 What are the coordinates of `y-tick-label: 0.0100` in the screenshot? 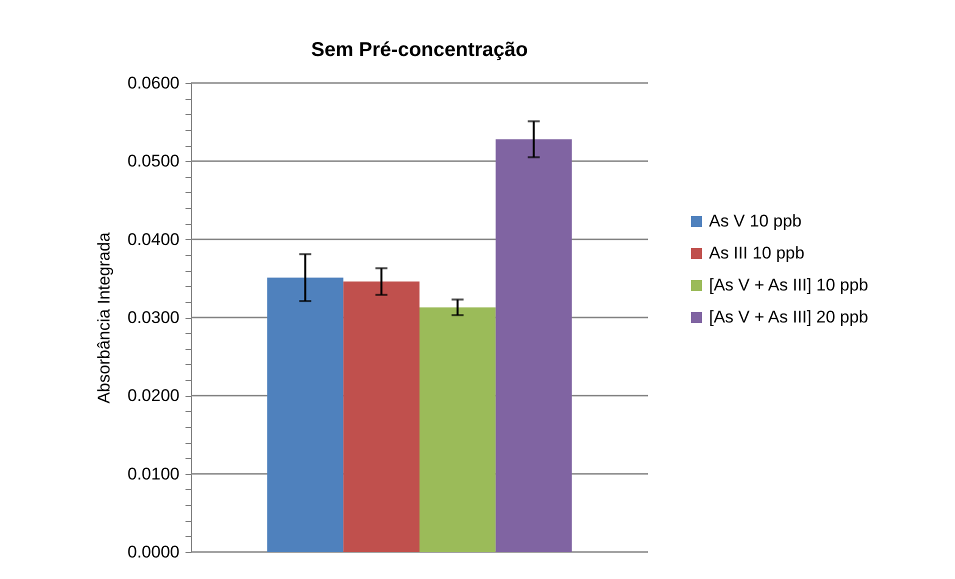 It's located at (154, 474).